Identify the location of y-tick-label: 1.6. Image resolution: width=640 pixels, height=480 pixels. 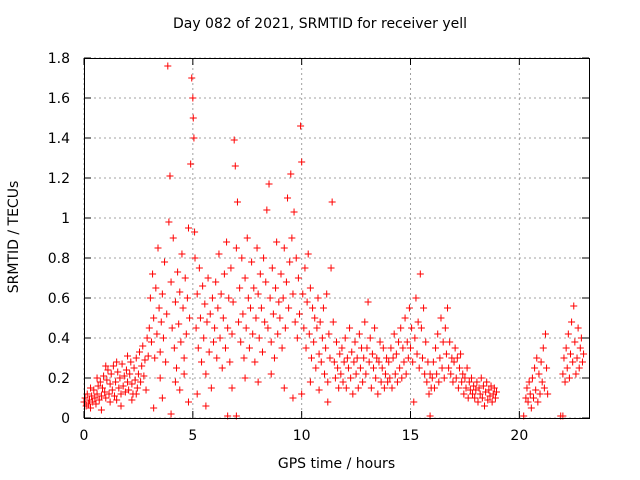
(59, 99).